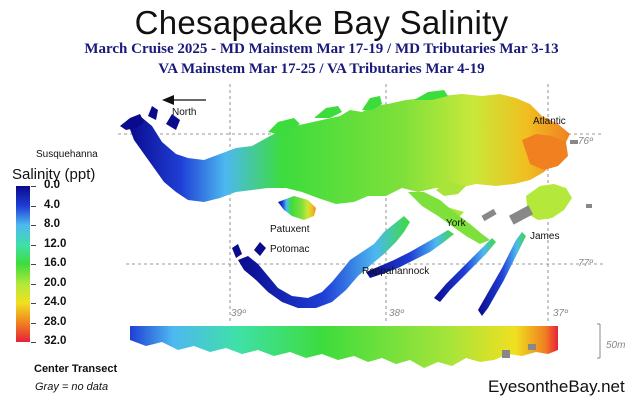  Describe the element at coordinates (76, 369) in the screenshot. I see `transect-label: Center Transect` at that location.